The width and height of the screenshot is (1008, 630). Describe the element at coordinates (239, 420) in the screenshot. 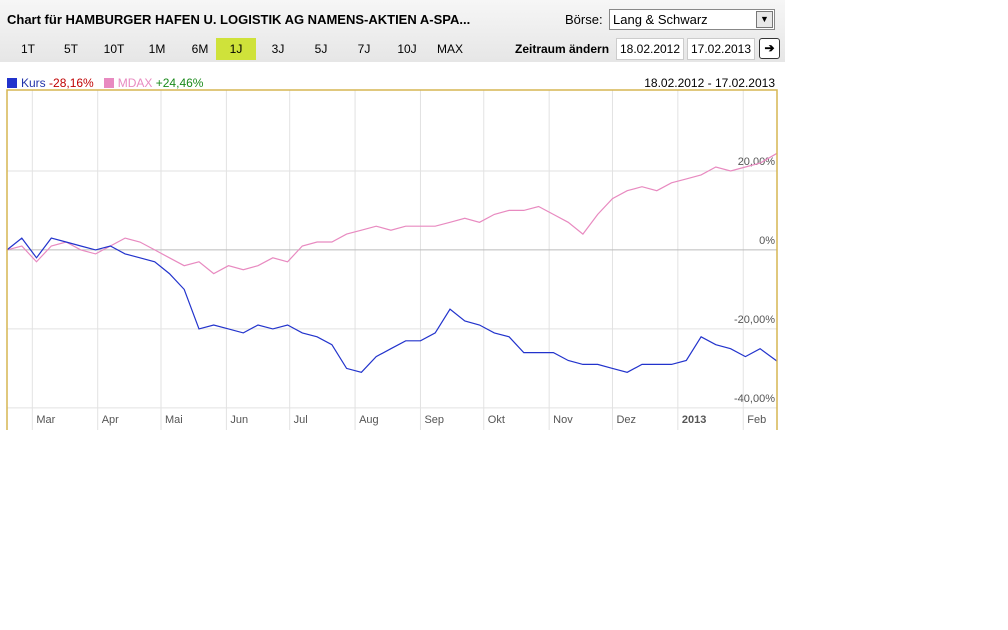

I see `x-tick-label: Jun` at that location.